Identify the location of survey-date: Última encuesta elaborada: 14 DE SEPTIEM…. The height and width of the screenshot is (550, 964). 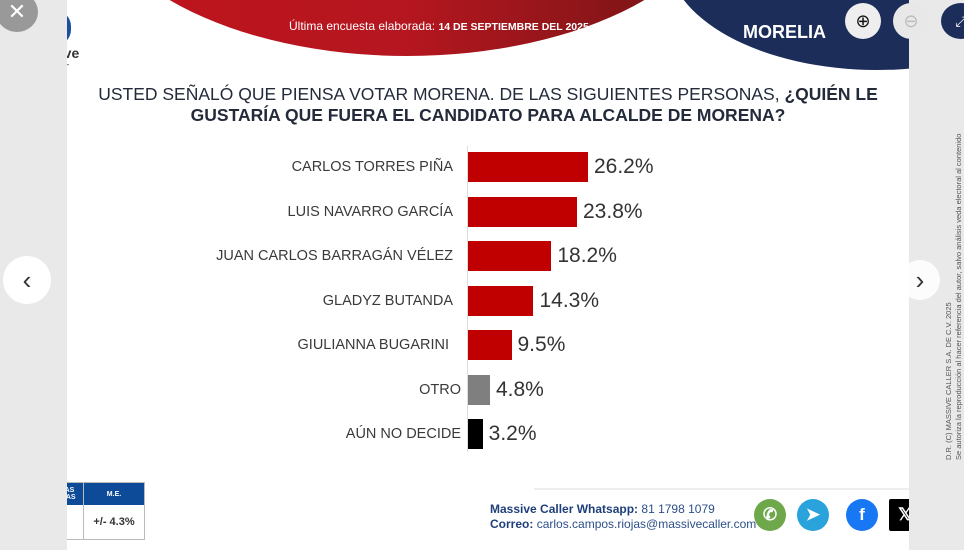
(439, 26).